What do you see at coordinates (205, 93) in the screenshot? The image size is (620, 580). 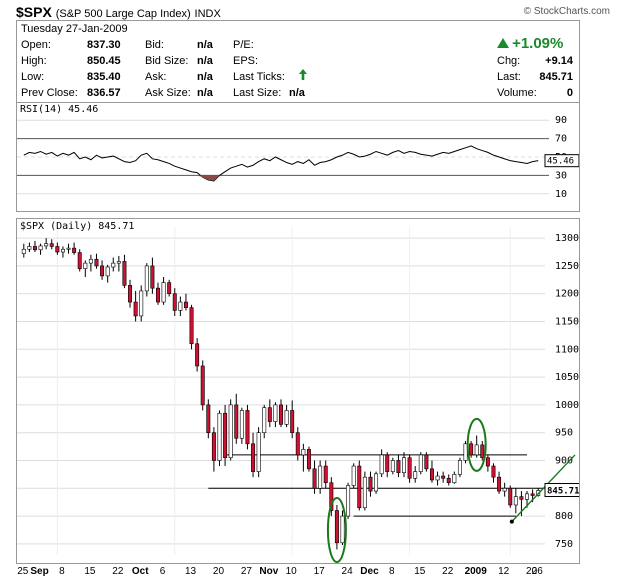 I see `ask-size-value: n/a` at bounding box center [205, 93].